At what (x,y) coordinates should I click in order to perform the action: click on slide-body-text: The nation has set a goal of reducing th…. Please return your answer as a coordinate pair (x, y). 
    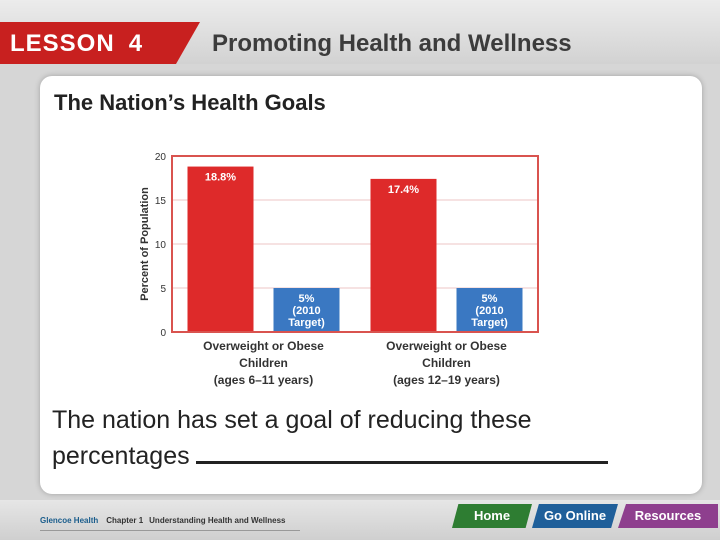
    Looking at the image, I should click on (292, 438).